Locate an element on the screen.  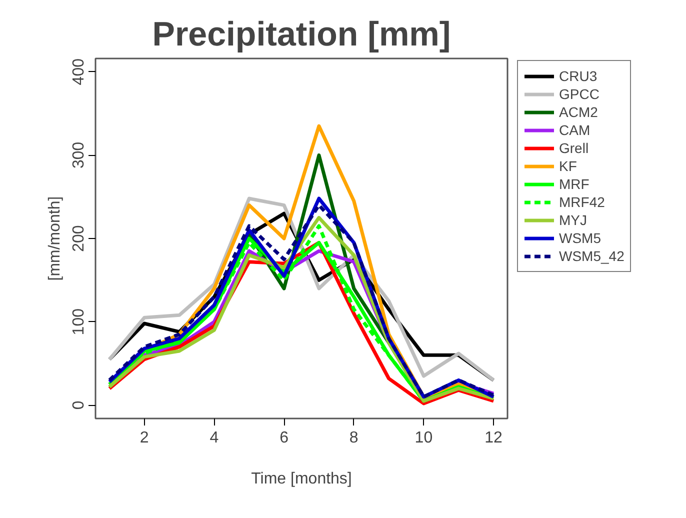
legend-label: GPCC is located at coordinates (579, 94).